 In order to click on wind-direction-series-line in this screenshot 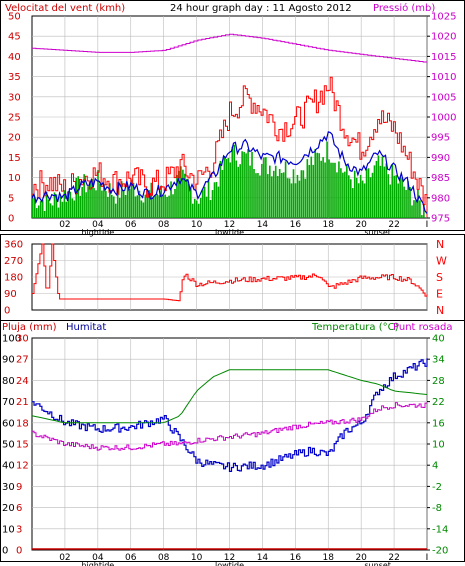, I will do `click(230, 272)`.